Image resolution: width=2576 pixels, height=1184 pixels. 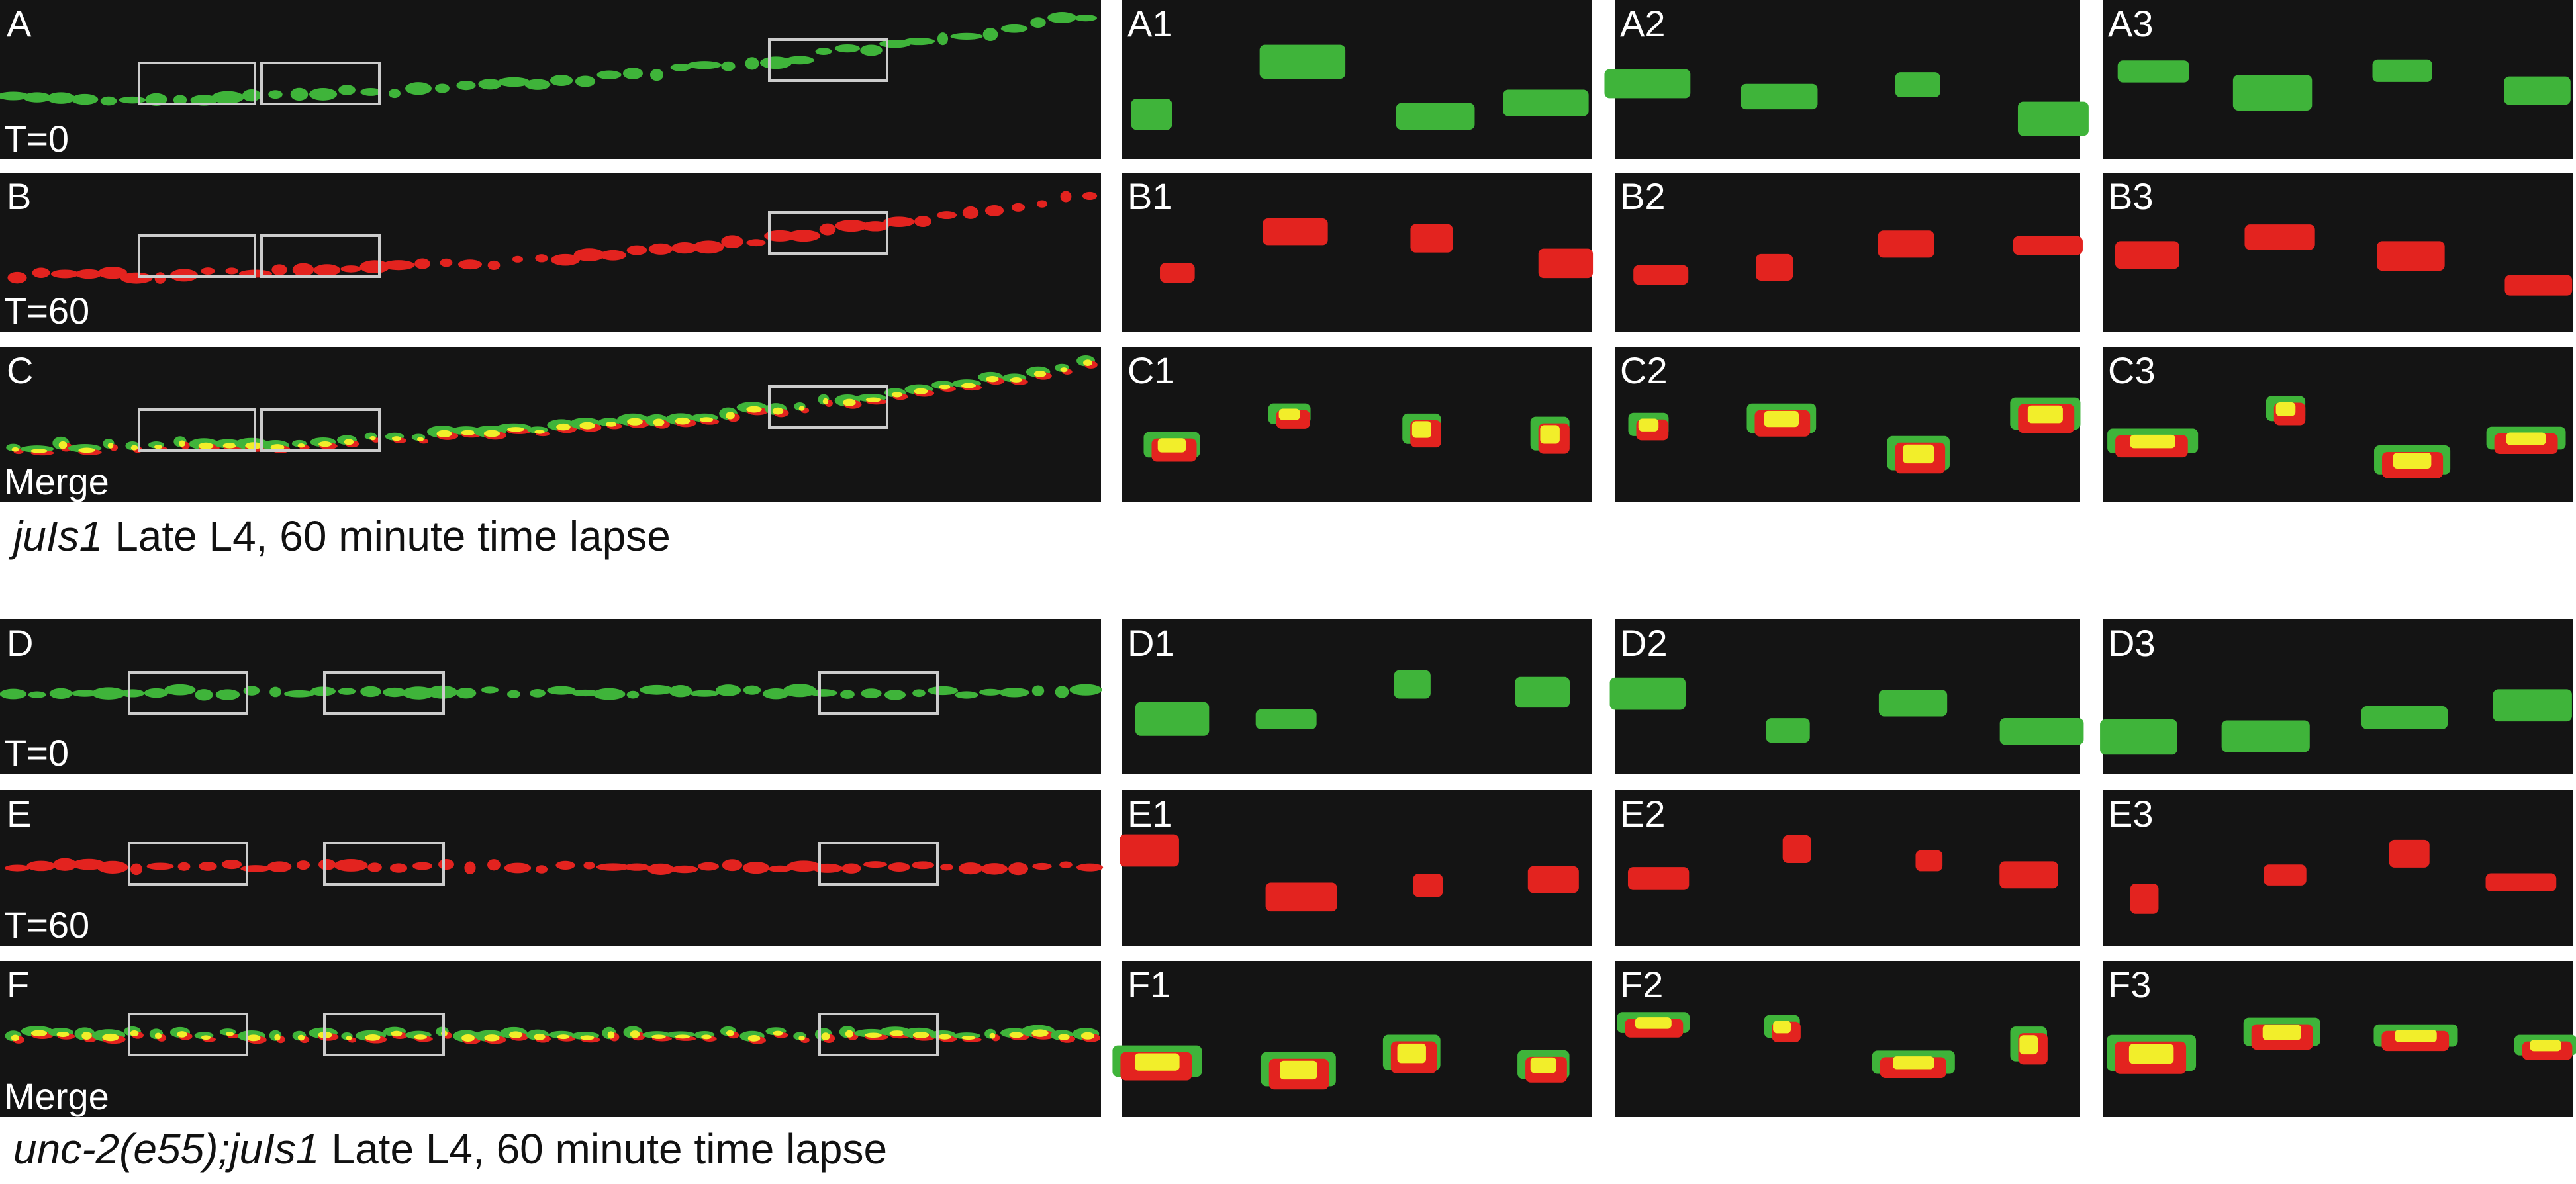 I want to click on inset-label: C2, so click(x=1644, y=370).